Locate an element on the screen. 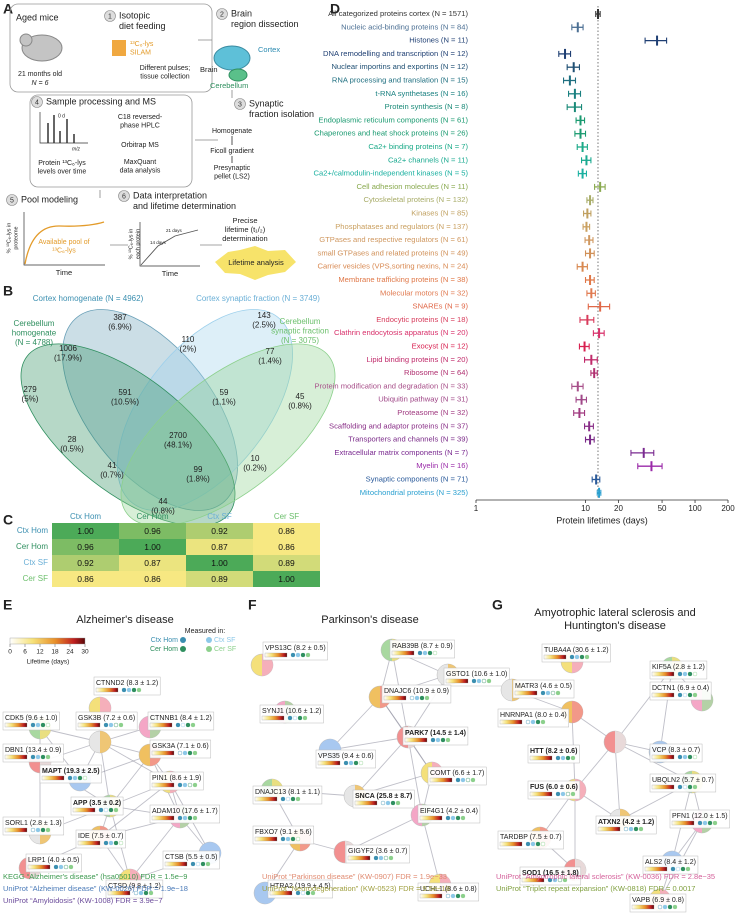  legend-label: Ctx Hom is located at coordinates (164, 640).